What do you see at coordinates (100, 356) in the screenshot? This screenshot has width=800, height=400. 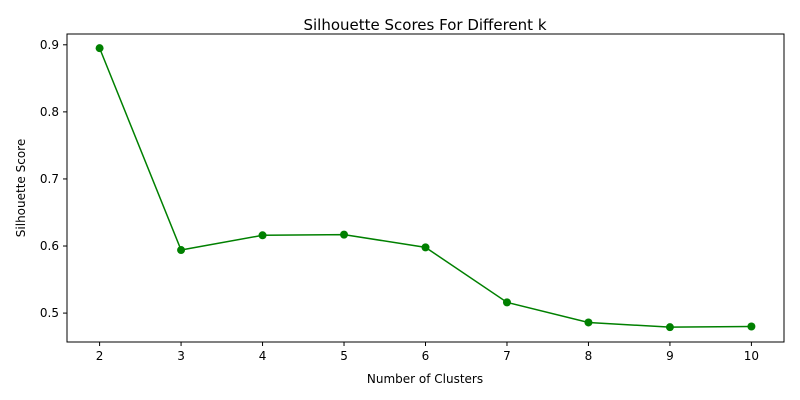 I see `x-tick-label: 2` at bounding box center [100, 356].